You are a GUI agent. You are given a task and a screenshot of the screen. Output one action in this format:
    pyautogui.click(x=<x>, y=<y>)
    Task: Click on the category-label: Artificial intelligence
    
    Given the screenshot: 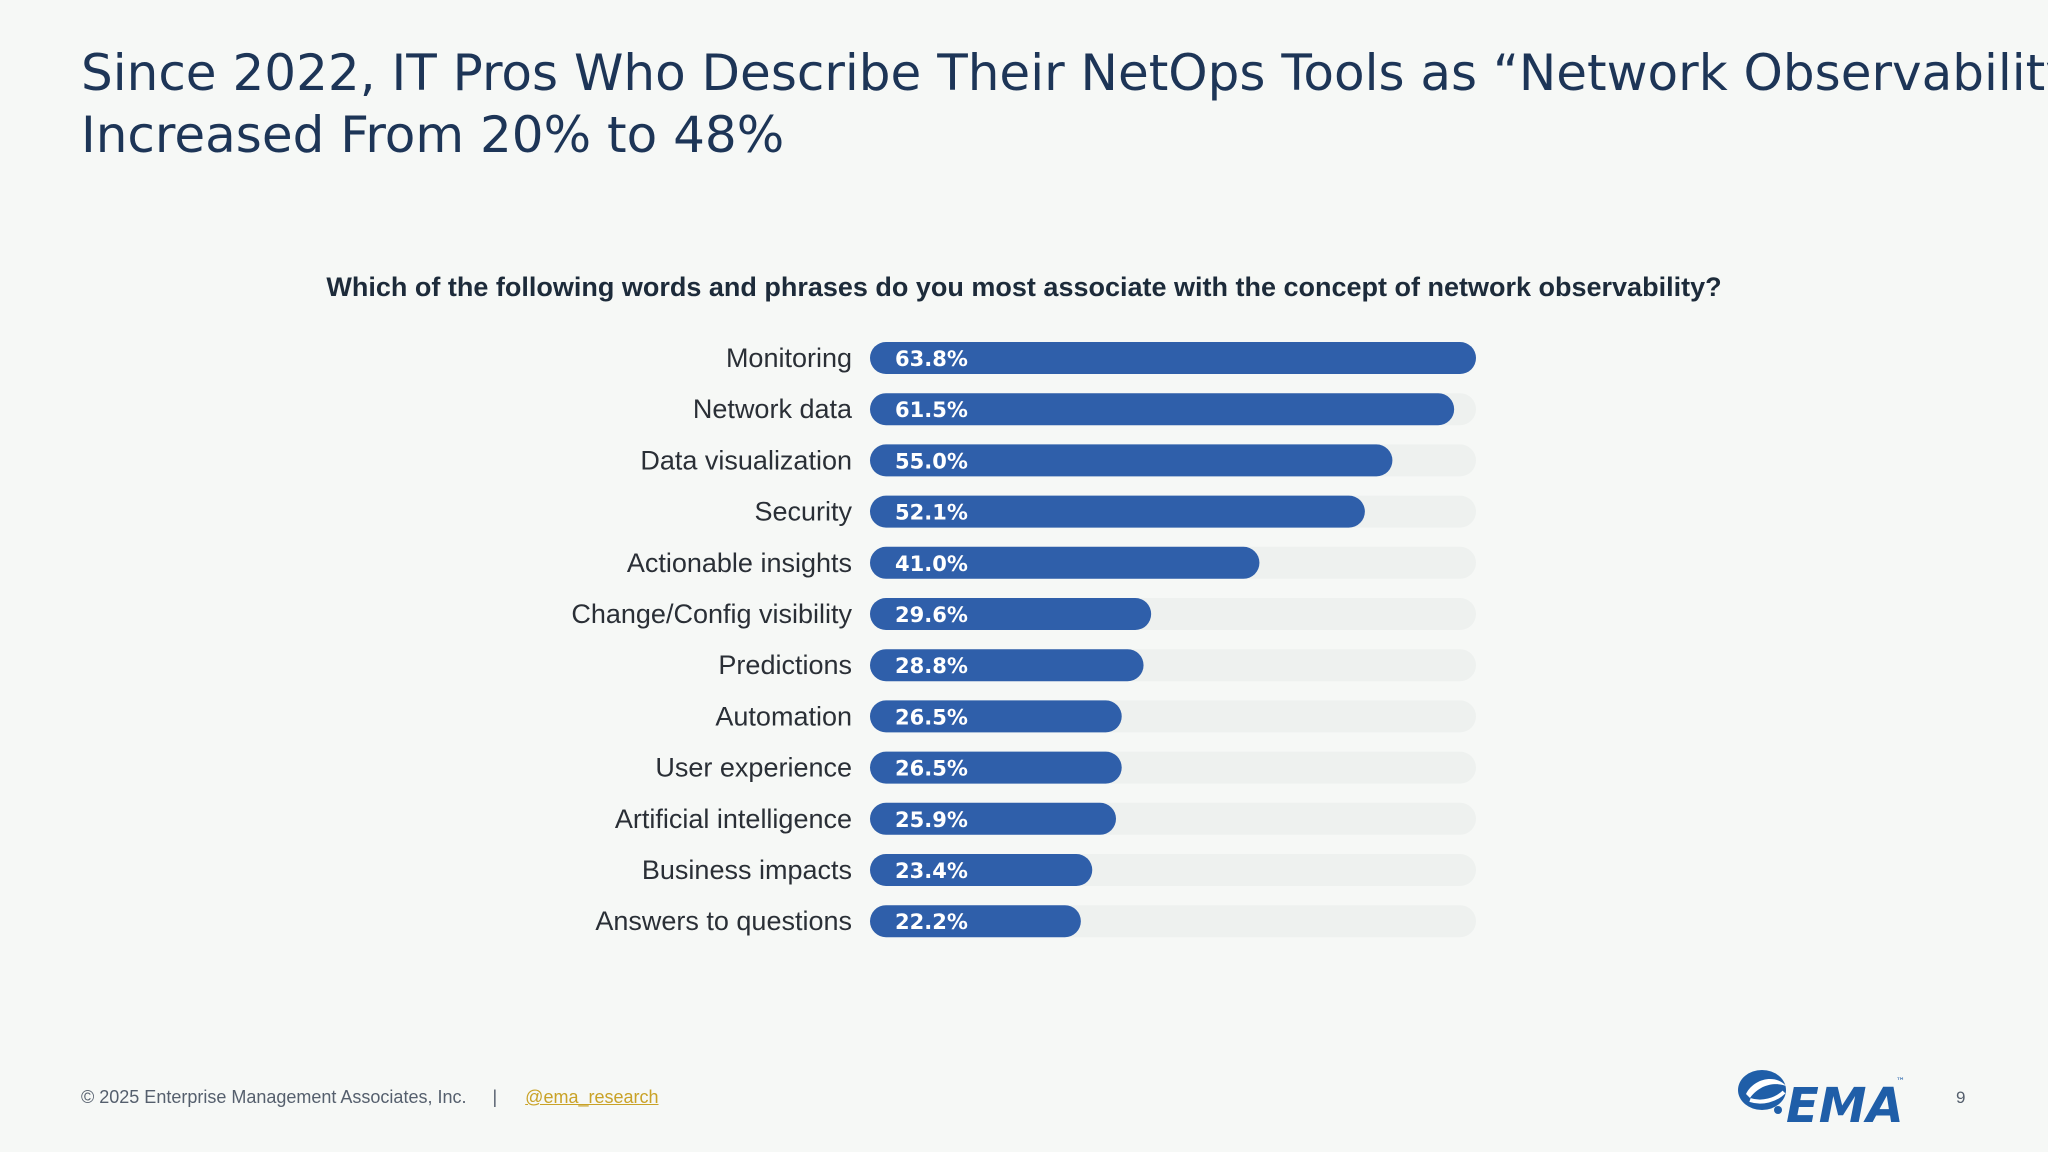 What is the action you would take?
    pyautogui.click(x=733, y=819)
    